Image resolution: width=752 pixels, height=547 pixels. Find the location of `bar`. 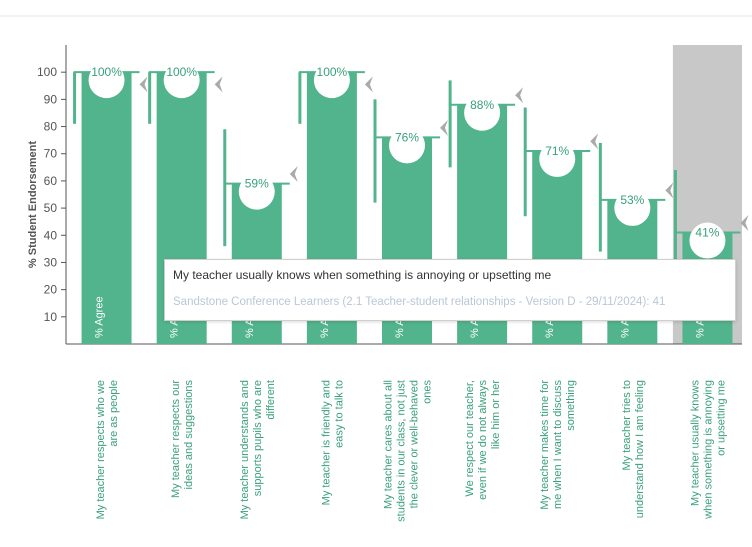

bar is located at coordinates (106, 208).